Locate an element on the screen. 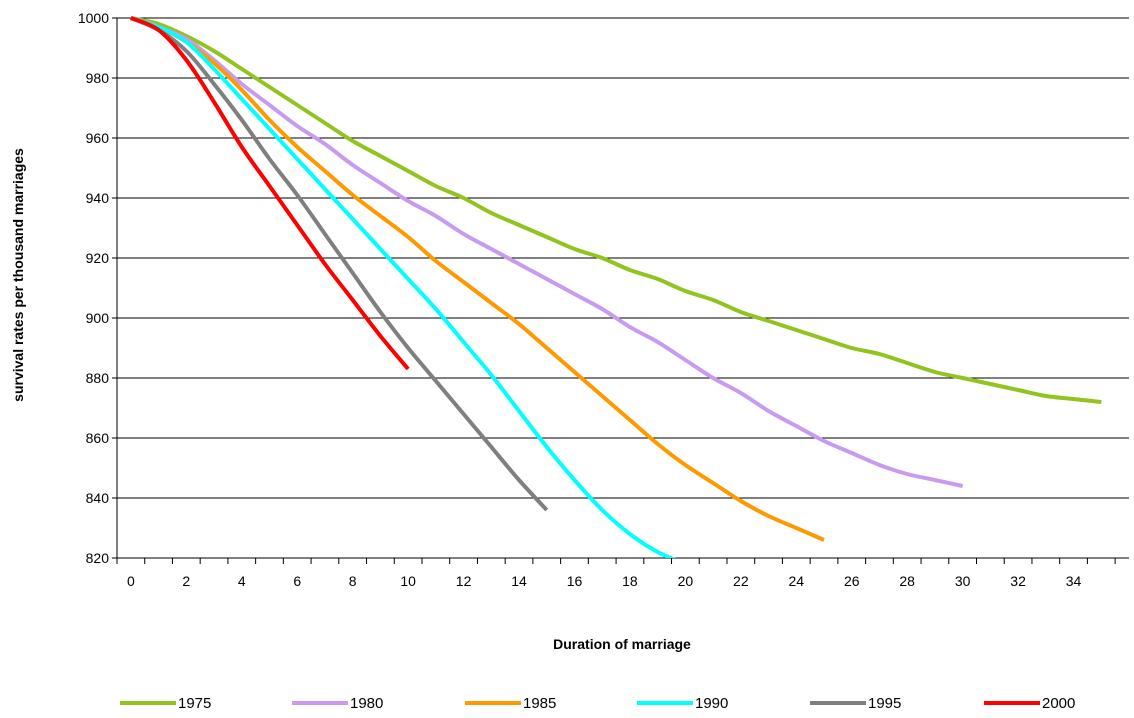 This screenshot has width=1134, height=718. y-tick-label: 920 is located at coordinates (98, 258).